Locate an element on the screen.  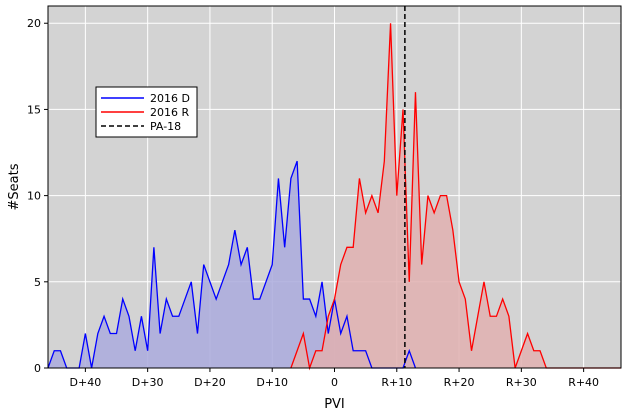
x-tick-label: R+20 is located at coordinates (459, 382).